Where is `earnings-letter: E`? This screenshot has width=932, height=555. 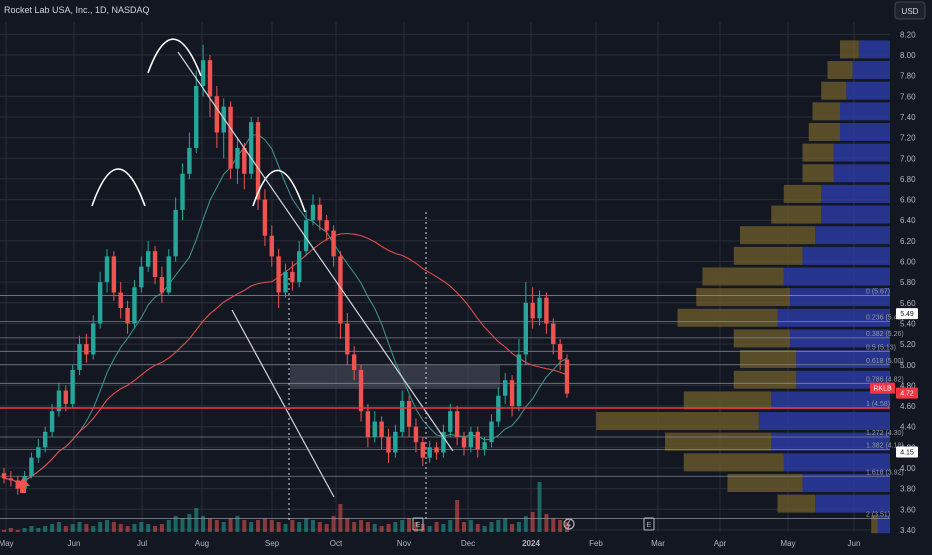 earnings-letter: E is located at coordinates (418, 525).